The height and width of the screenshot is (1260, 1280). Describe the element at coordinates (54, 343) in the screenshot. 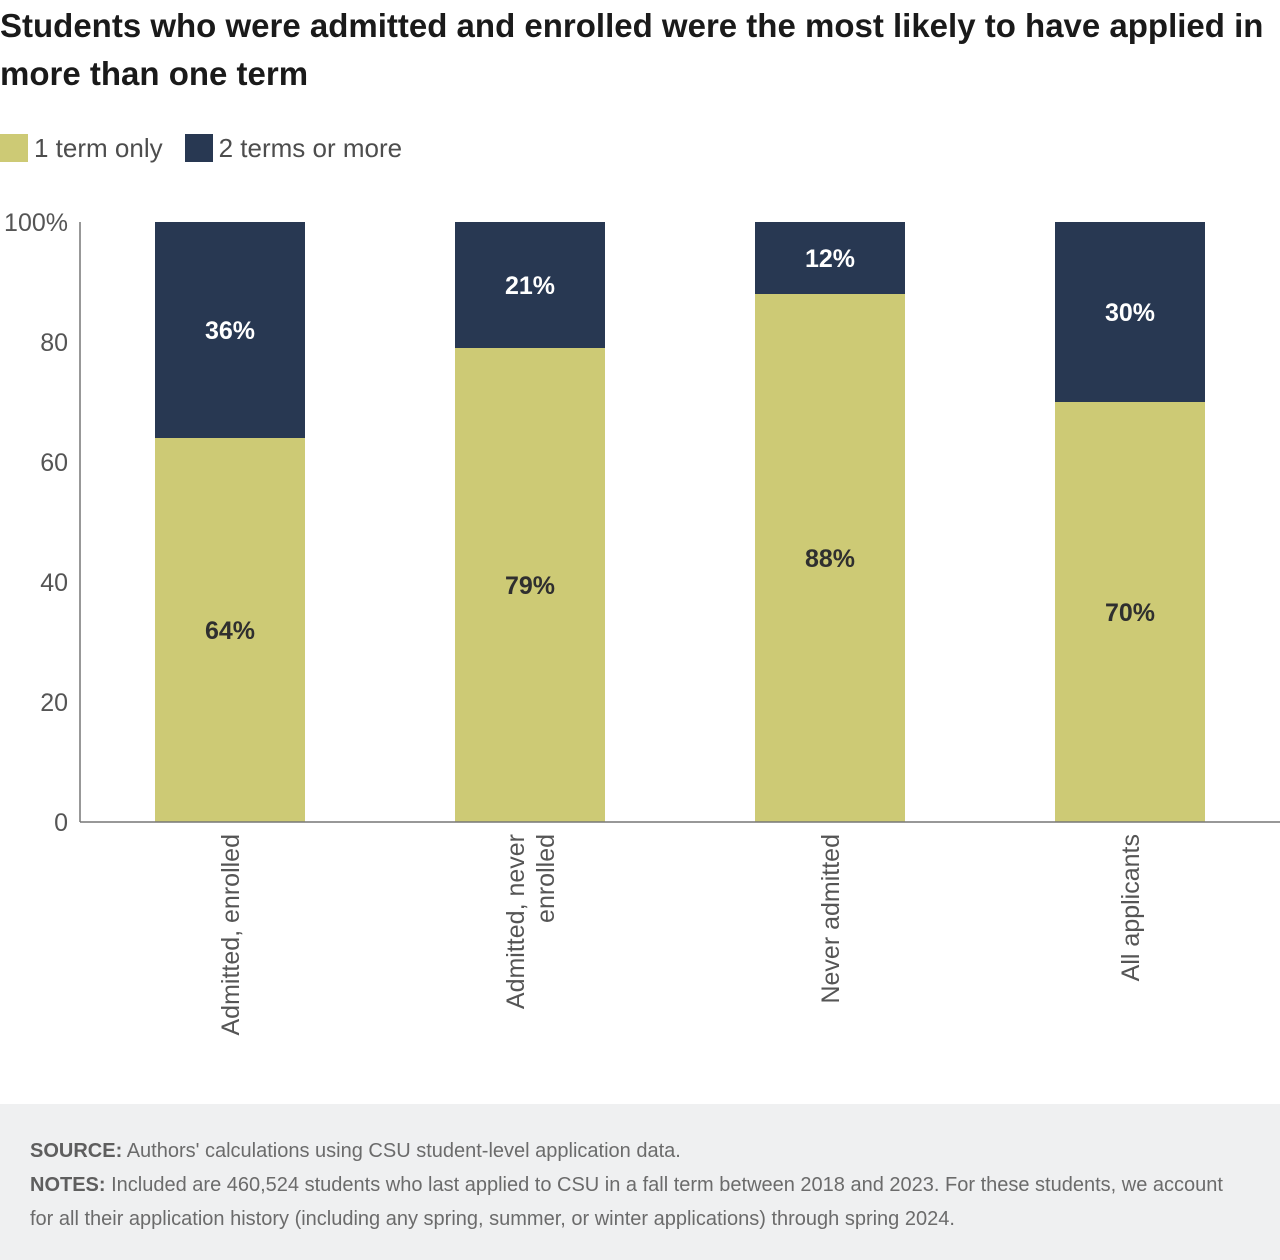

I see `y-tick-label: 80` at that location.